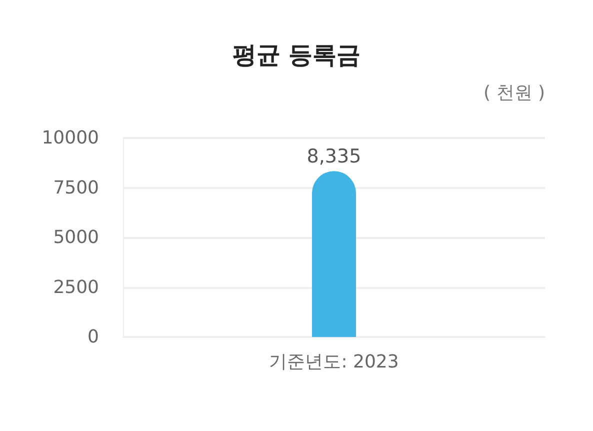  Describe the element at coordinates (93, 337) in the screenshot. I see `y-tick-label: 0` at that location.